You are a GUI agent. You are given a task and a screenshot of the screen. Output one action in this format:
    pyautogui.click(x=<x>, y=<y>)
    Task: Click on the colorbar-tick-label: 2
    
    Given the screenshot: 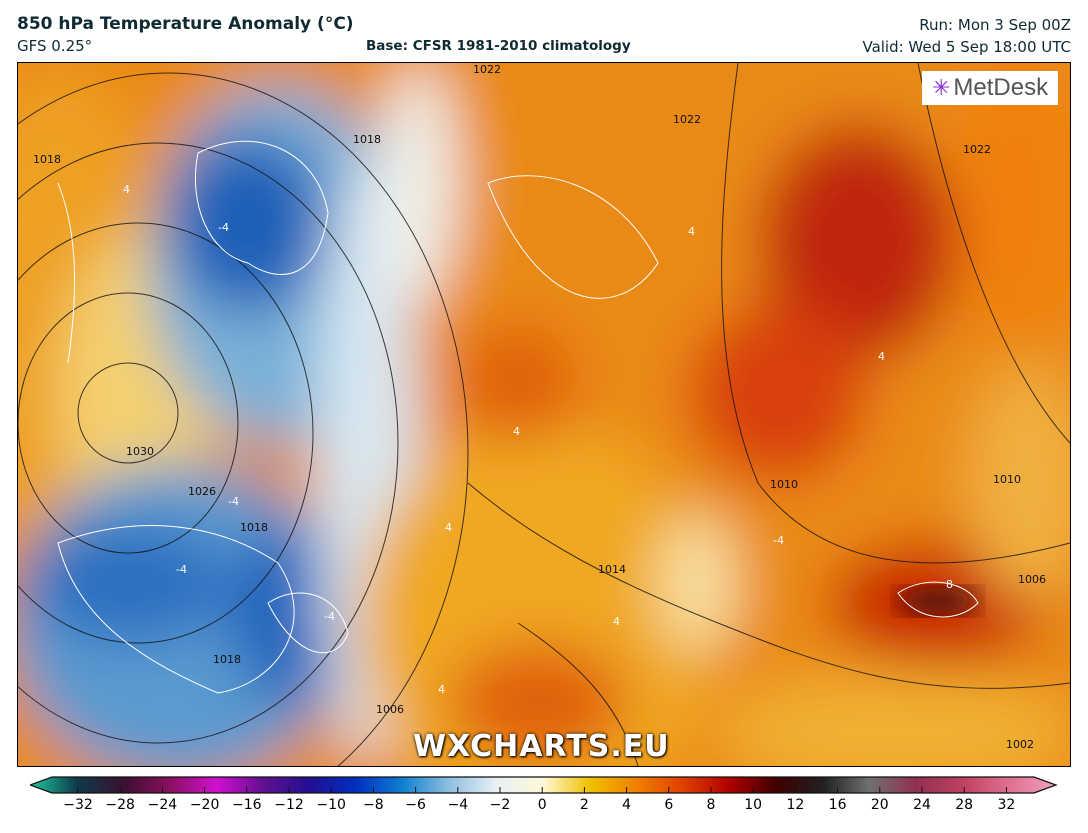 What is the action you would take?
    pyautogui.click(x=584, y=805)
    